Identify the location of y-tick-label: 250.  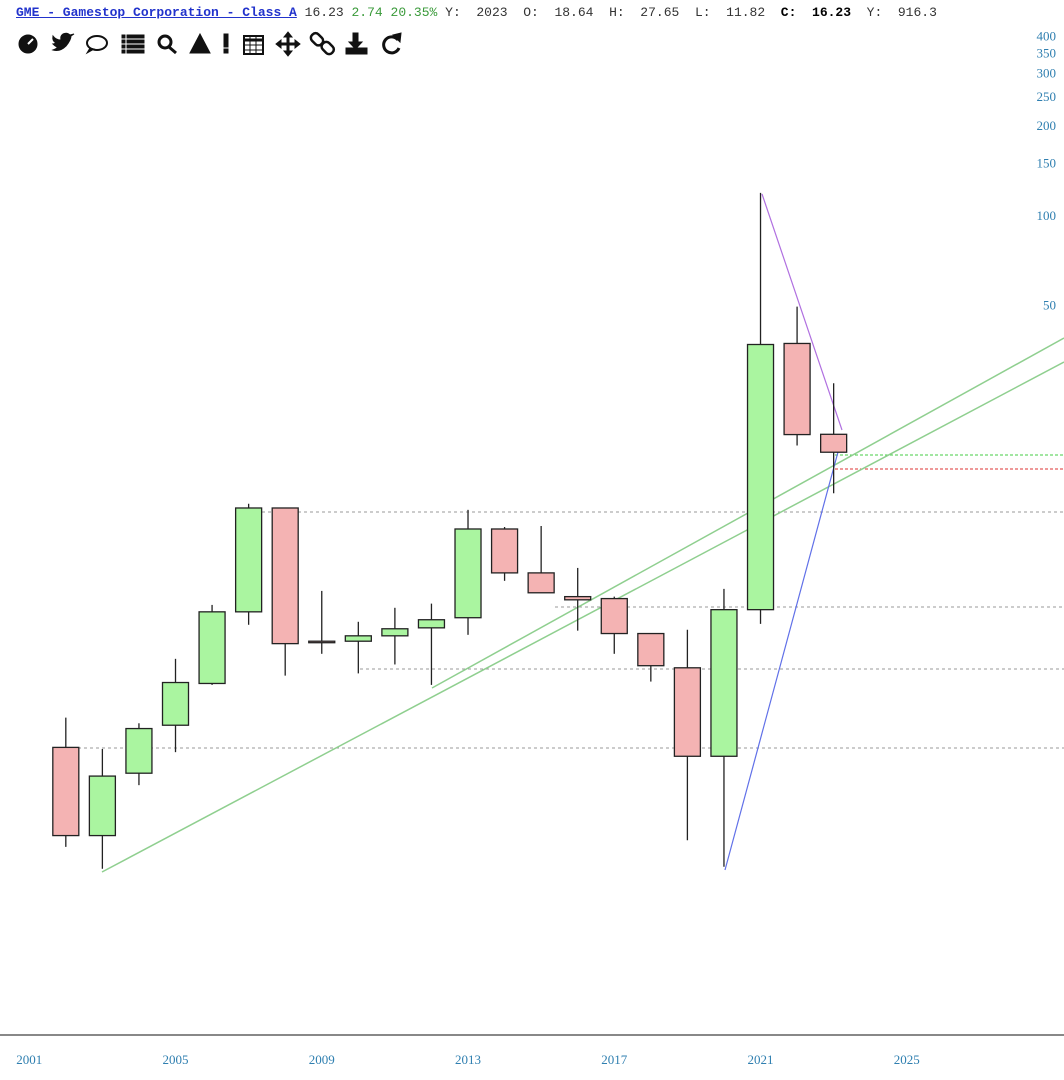
(1047, 96).